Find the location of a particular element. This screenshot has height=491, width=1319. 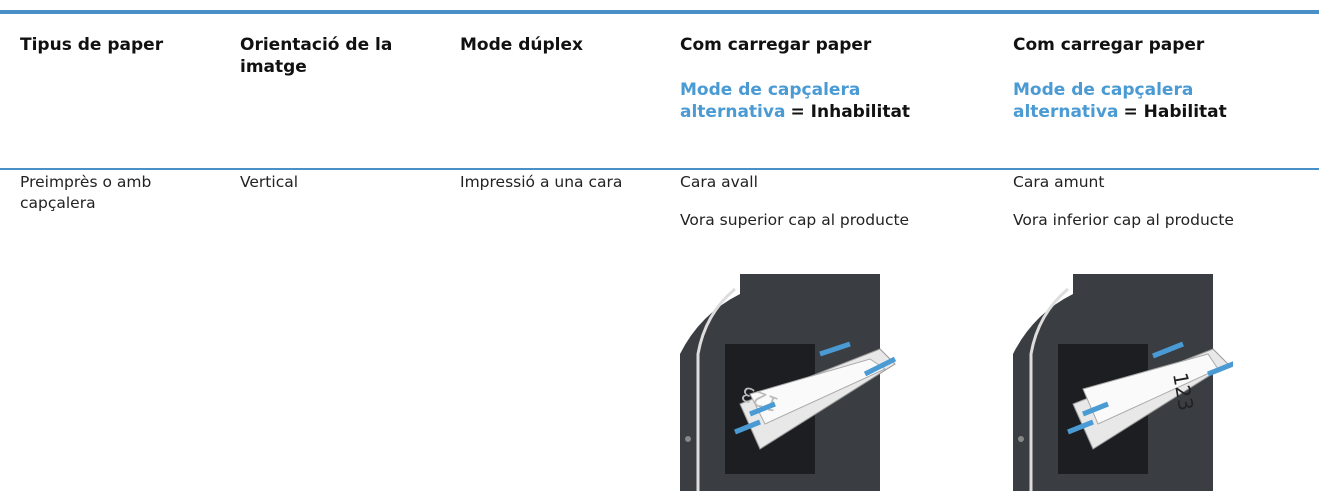

header-cell: Tipus de paper is located at coordinates (92, 45).